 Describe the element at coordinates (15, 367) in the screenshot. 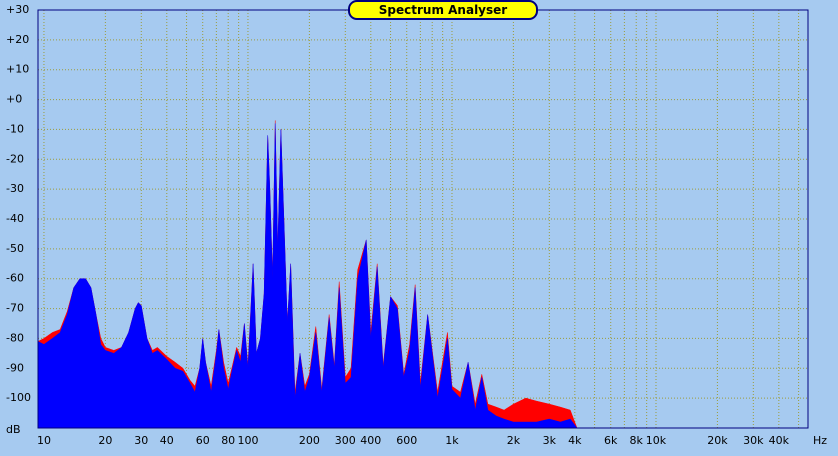

I see `y-tick-label: -90` at that location.